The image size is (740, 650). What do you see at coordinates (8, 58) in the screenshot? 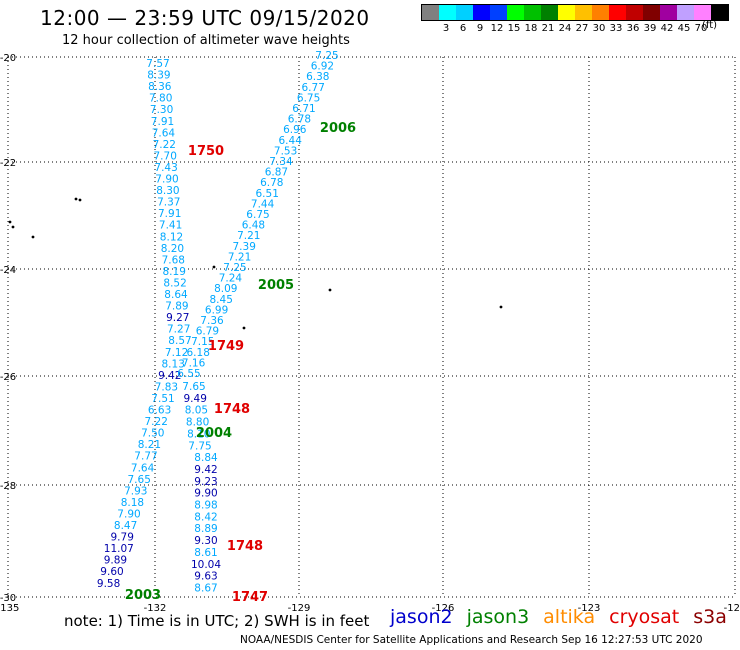
I see `lat-label: -20` at bounding box center [8, 58].